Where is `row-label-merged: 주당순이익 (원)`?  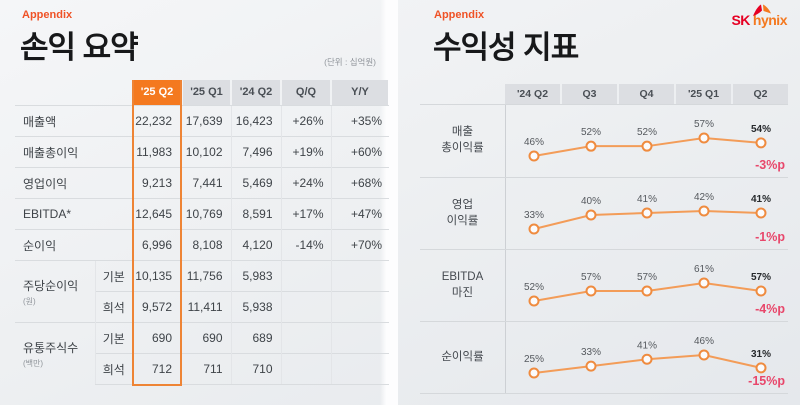
row-label-merged: 주당순이익 (원) is located at coordinates (55, 291).